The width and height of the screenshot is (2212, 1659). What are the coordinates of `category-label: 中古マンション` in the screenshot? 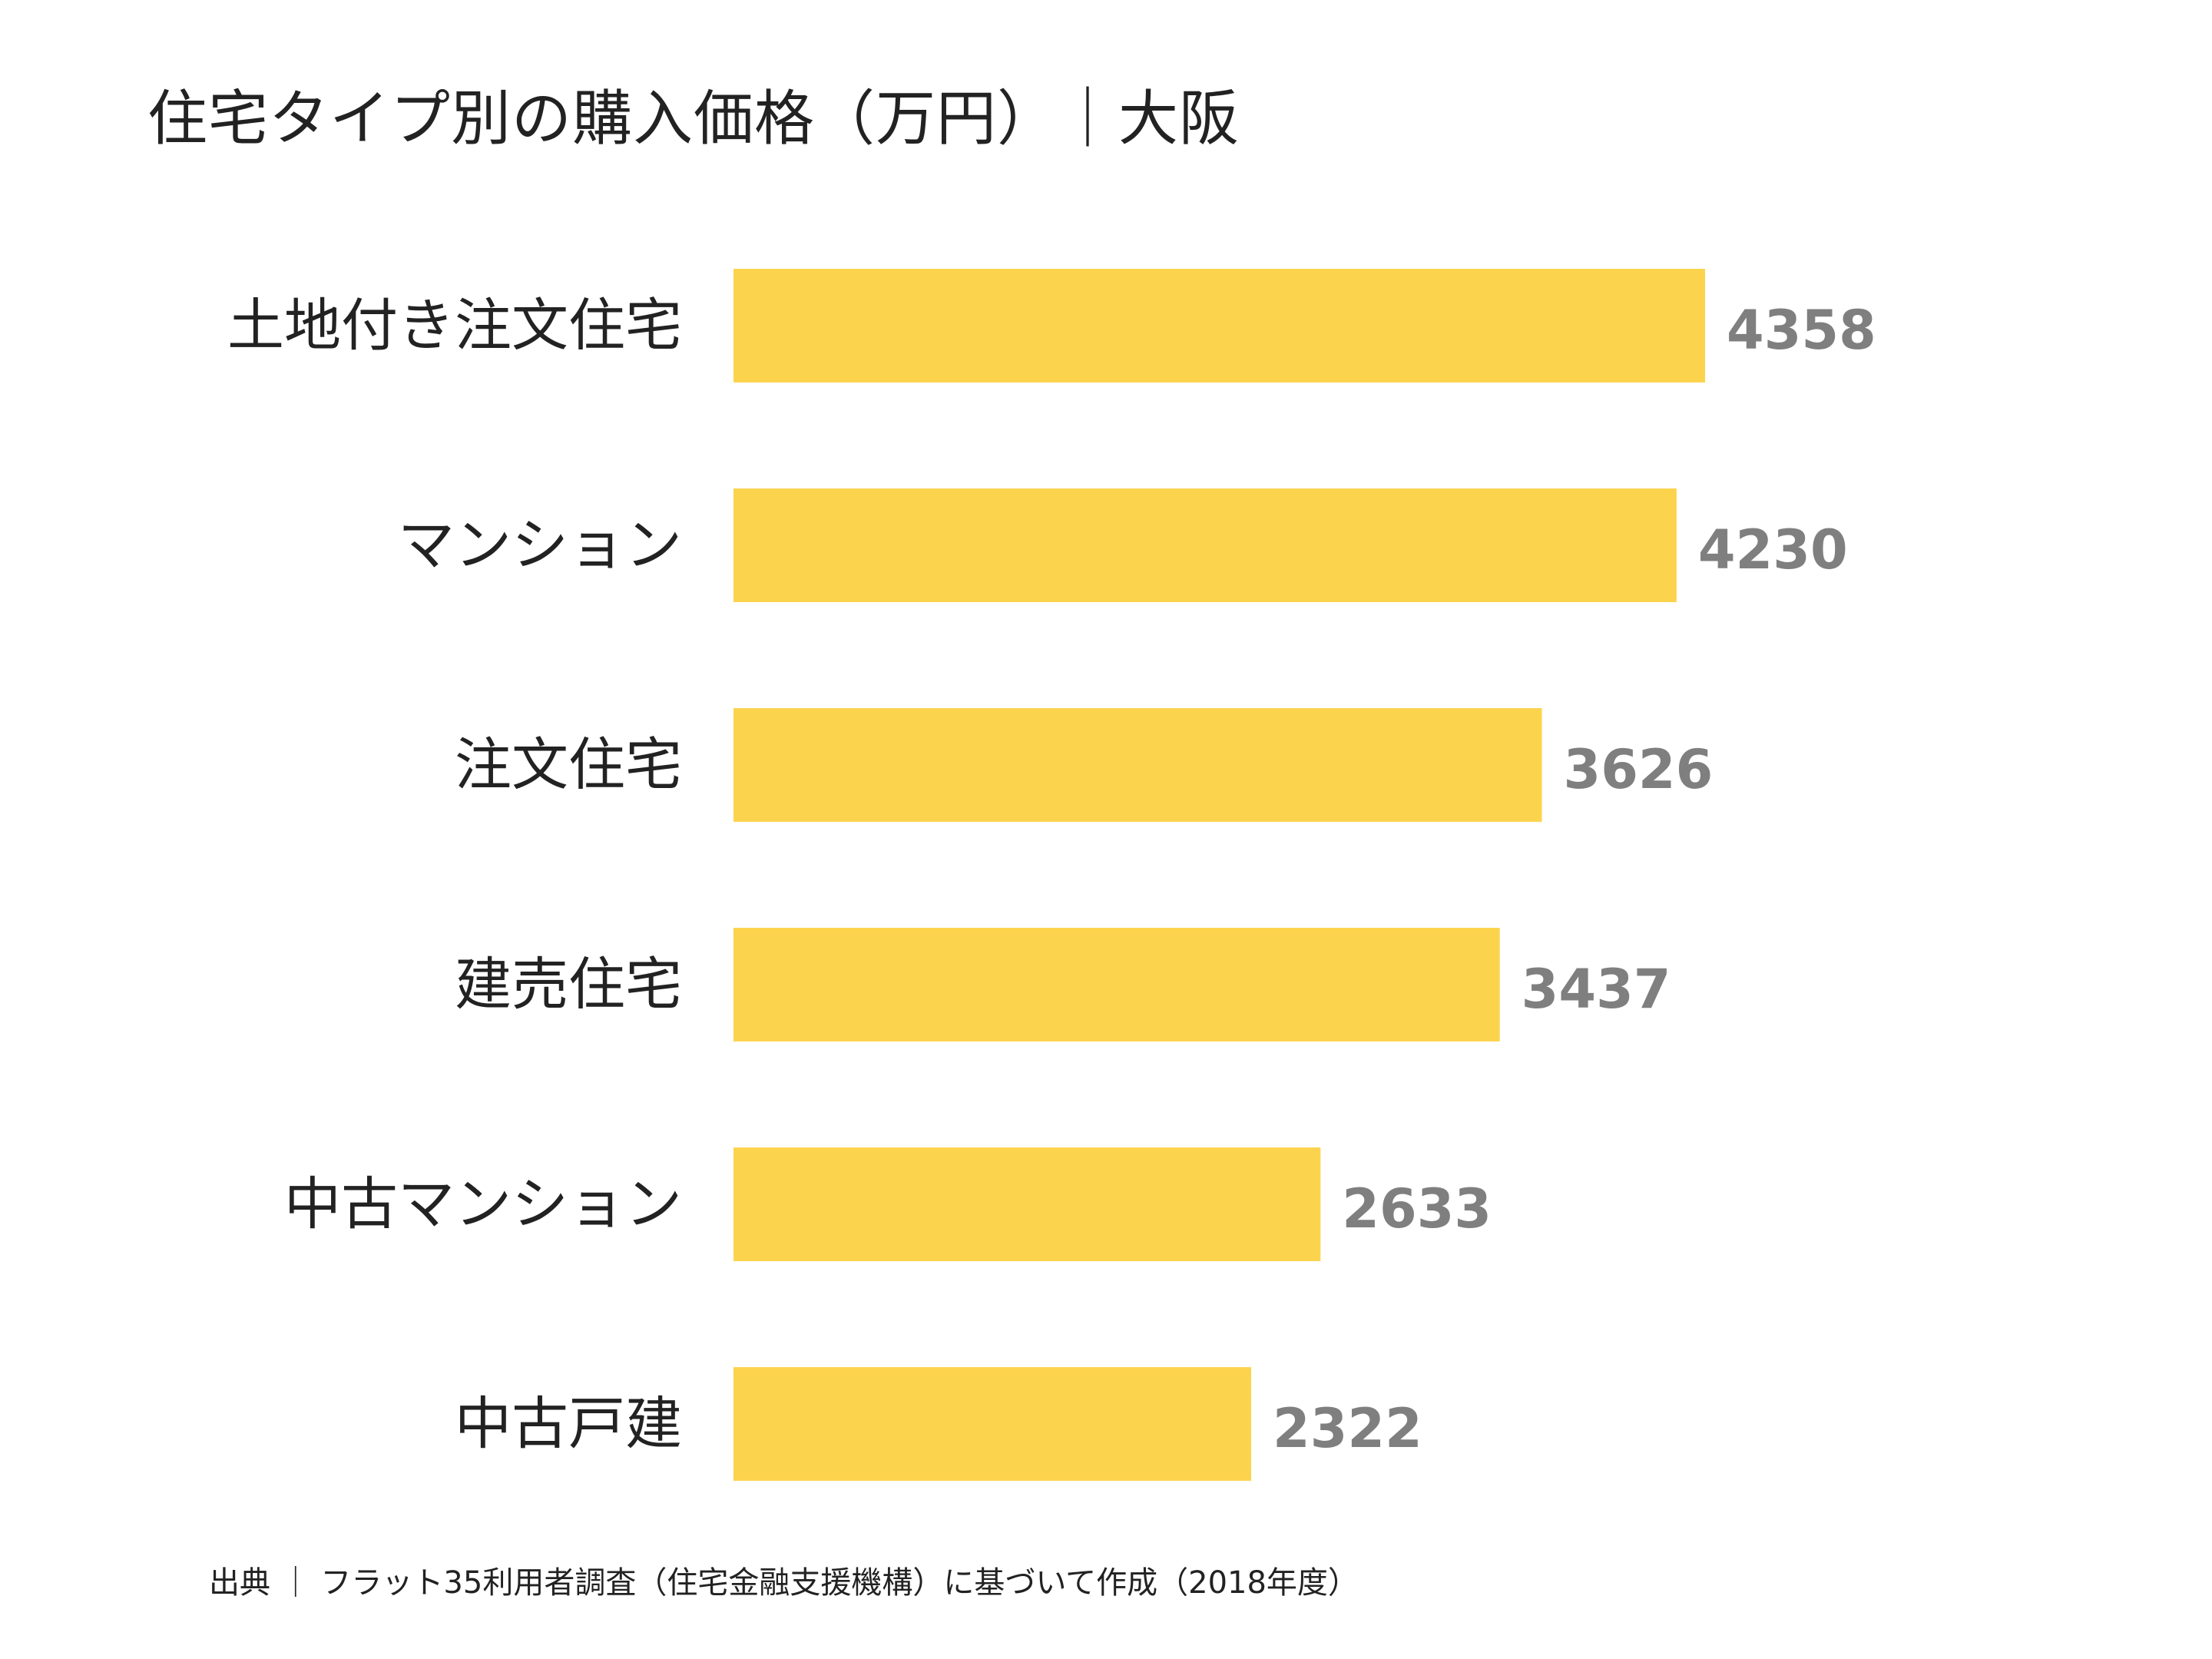 It's located at (483, 1204).